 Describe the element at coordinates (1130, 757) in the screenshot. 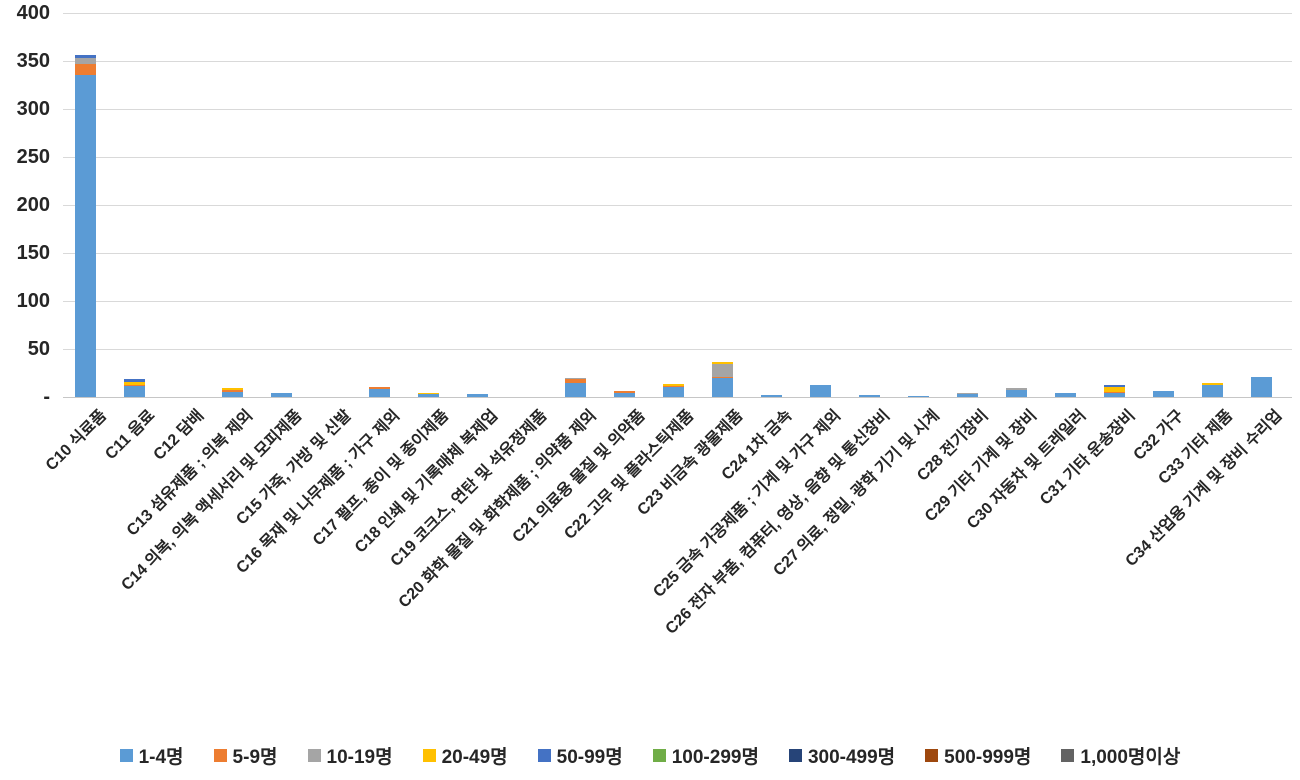

I see `legend-label: 1,000명이상` at that location.